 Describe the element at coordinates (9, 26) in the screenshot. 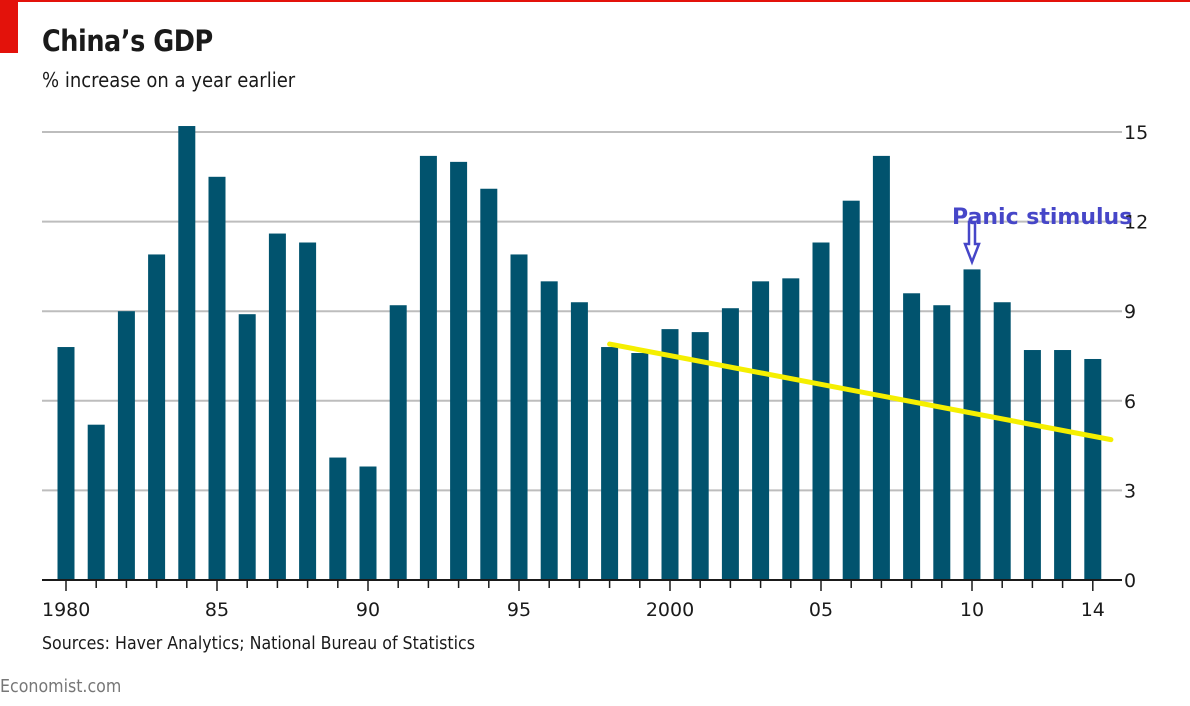

I see `accent-tab` at that location.